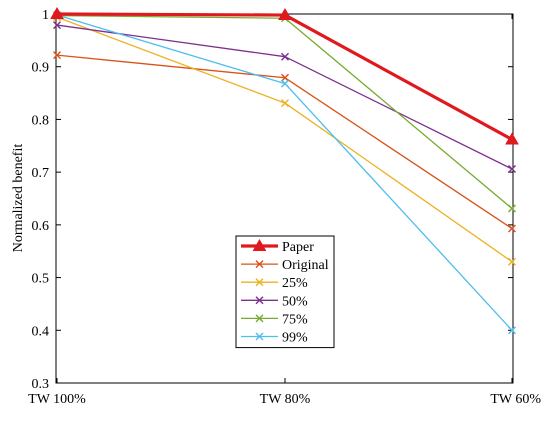 The width and height of the screenshot is (550, 421). I want to click on legend: Paper Original 25% 50% 75% 99%, so click(285, 292).